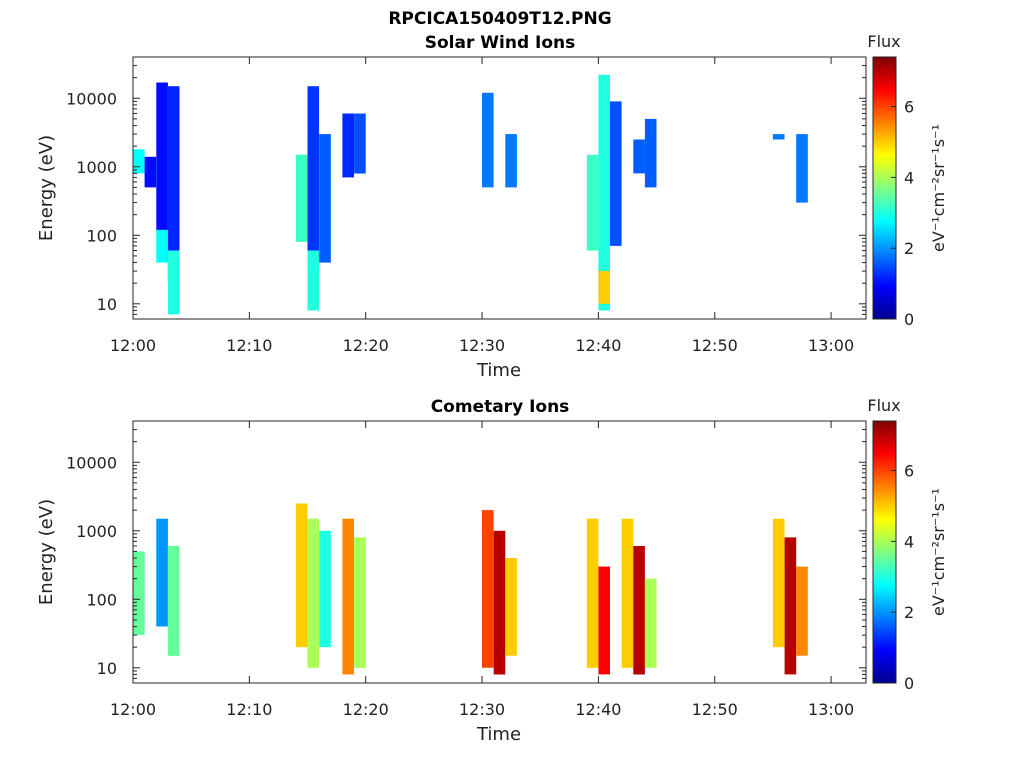 This screenshot has height=768, width=1024. What do you see at coordinates (470, 589) in the screenshot?
I see `spectrogram-cells` at bounding box center [470, 589].